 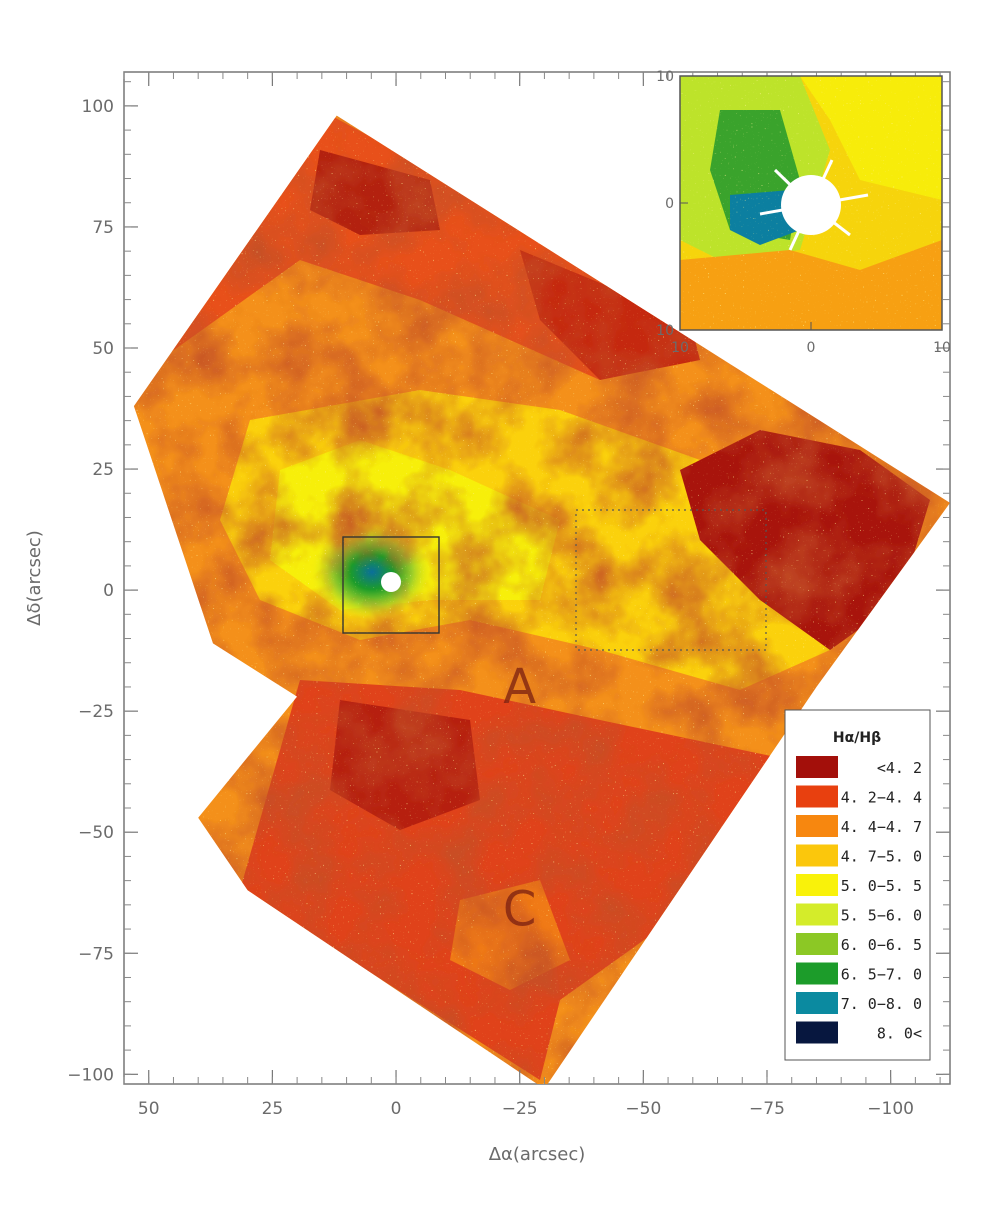 What do you see at coordinates (857, 738) in the screenshot?
I see `legend-title: Hα/Hβ` at bounding box center [857, 738].